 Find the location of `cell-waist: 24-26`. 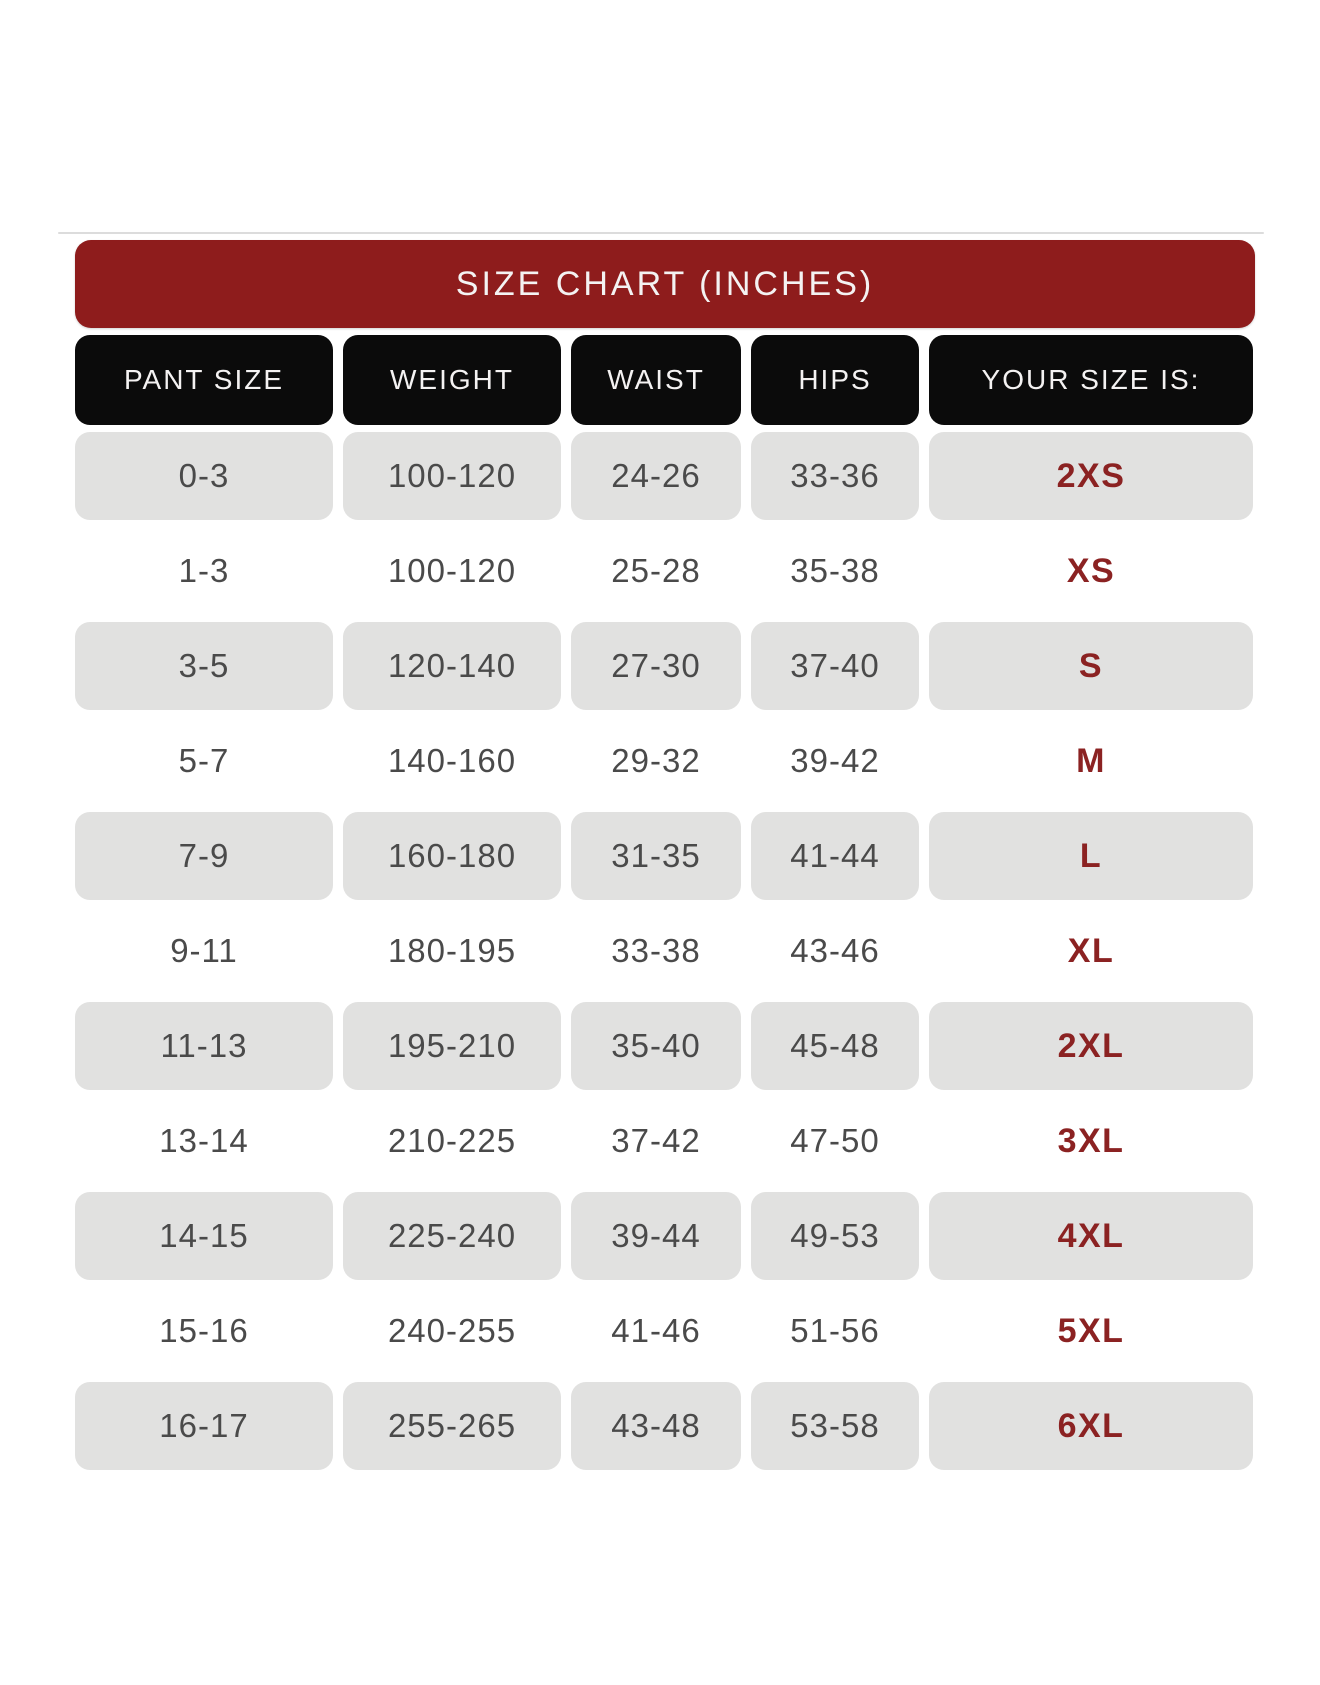

cell-waist: 24-26 is located at coordinates (656, 476).